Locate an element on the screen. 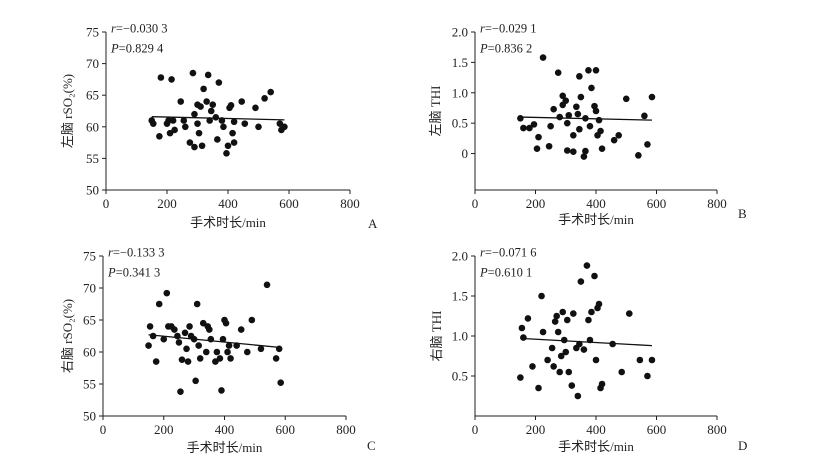 This screenshot has width=816, height=459. p-statistic: P=0.829 4 is located at coordinates (137, 49).